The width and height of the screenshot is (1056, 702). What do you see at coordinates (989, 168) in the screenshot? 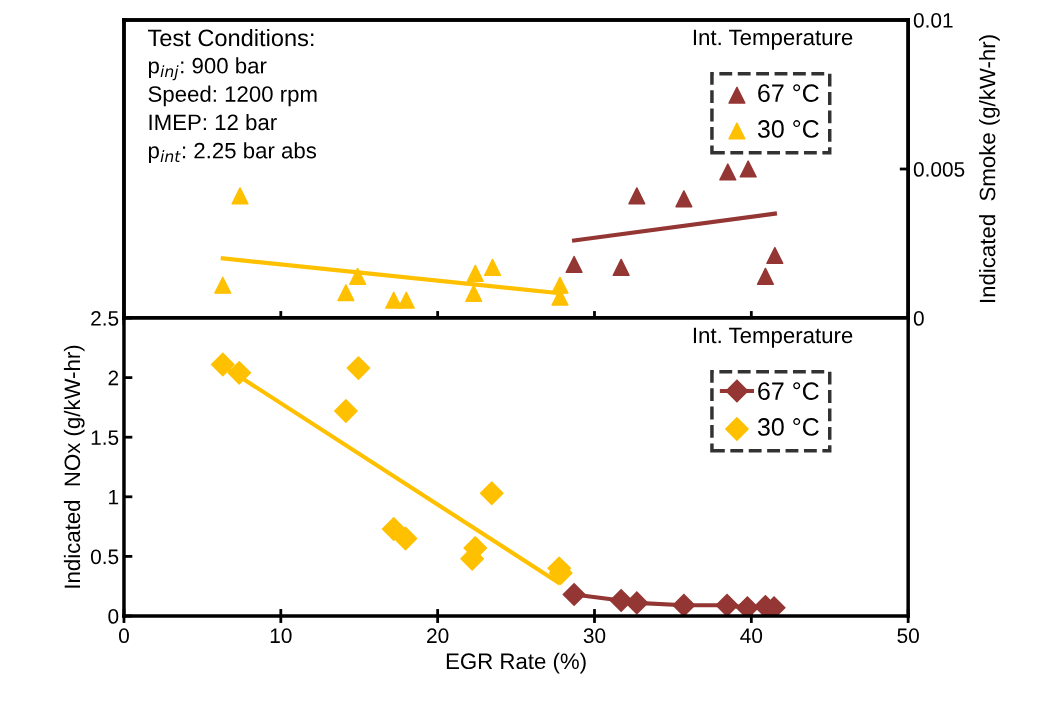
I see `y2-axis-title: Indicated Smoke (g/kW-hr)` at bounding box center [989, 168].